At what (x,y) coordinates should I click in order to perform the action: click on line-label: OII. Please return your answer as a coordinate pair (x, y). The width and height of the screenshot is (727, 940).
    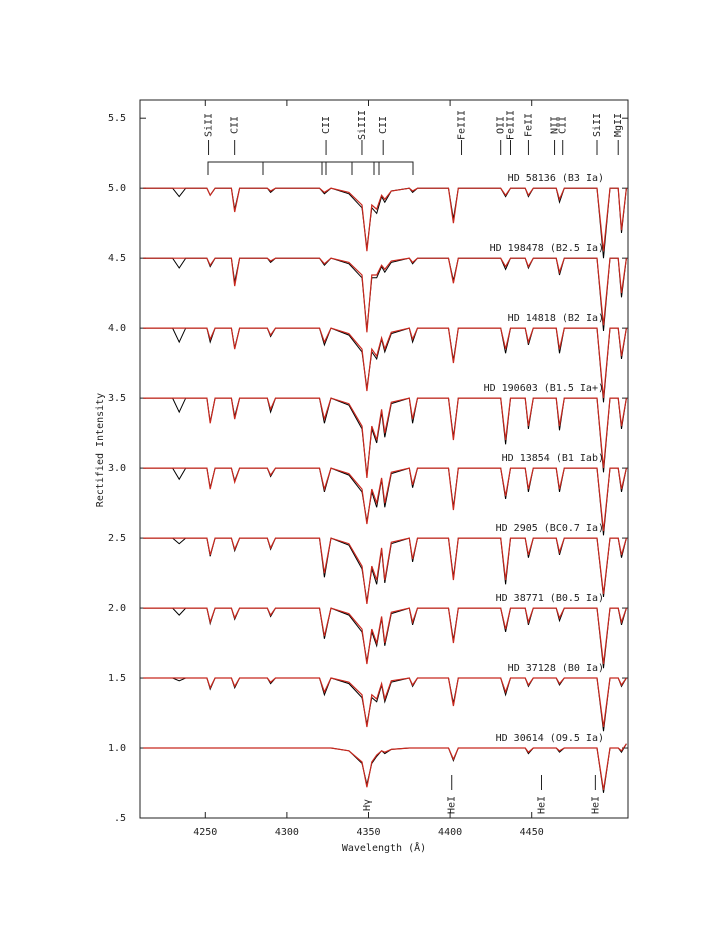
    Looking at the image, I should click on (501, 125).